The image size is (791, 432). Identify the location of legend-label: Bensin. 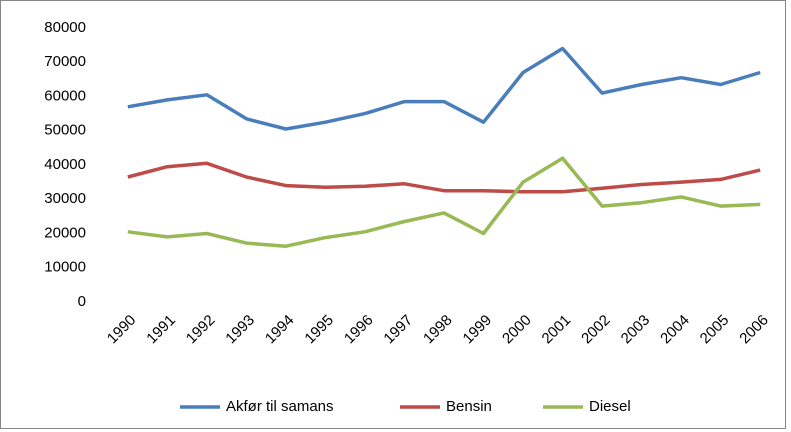
(469, 406).